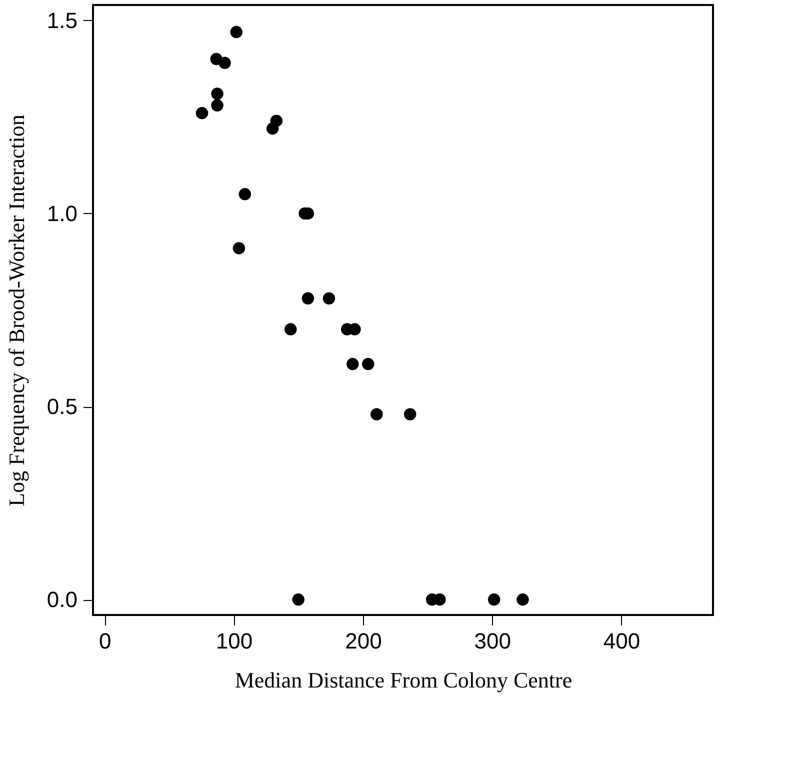 Image resolution: width=799 pixels, height=771 pixels. What do you see at coordinates (621, 641) in the screenshot?
I see `x-tick-label: 400` at bounding box center [621, 641].